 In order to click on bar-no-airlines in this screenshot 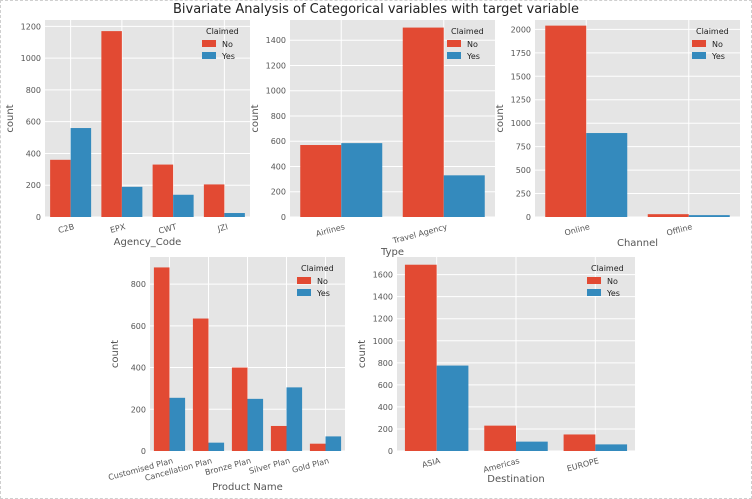, I will do `click(321, 181)`.